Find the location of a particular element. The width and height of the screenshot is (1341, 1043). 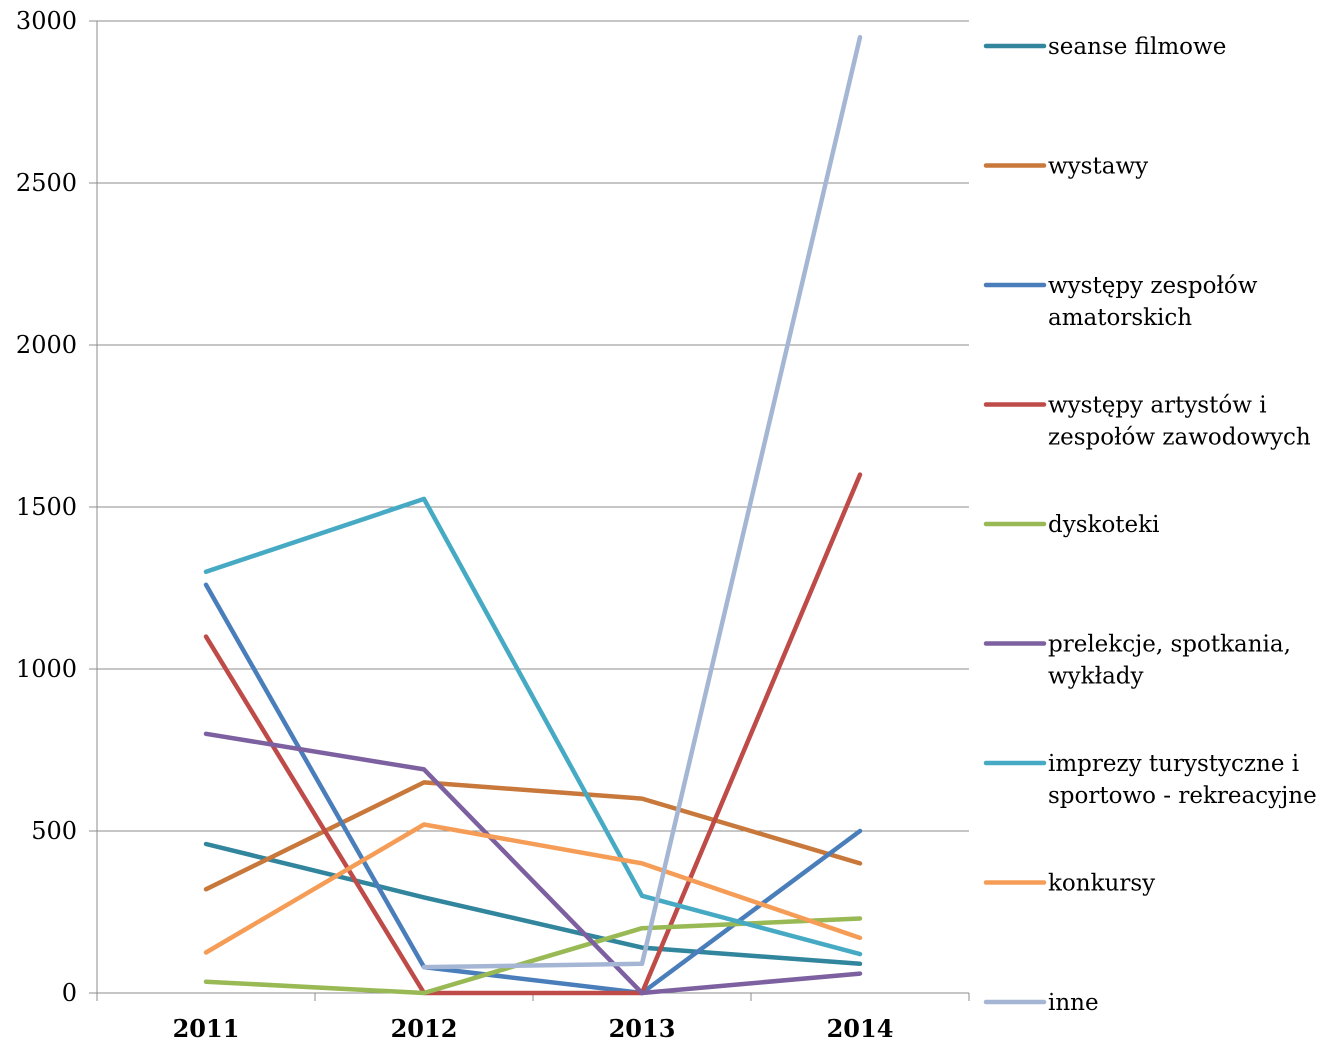

y-tick-label: 3000 is located at coordinates (46, 21).